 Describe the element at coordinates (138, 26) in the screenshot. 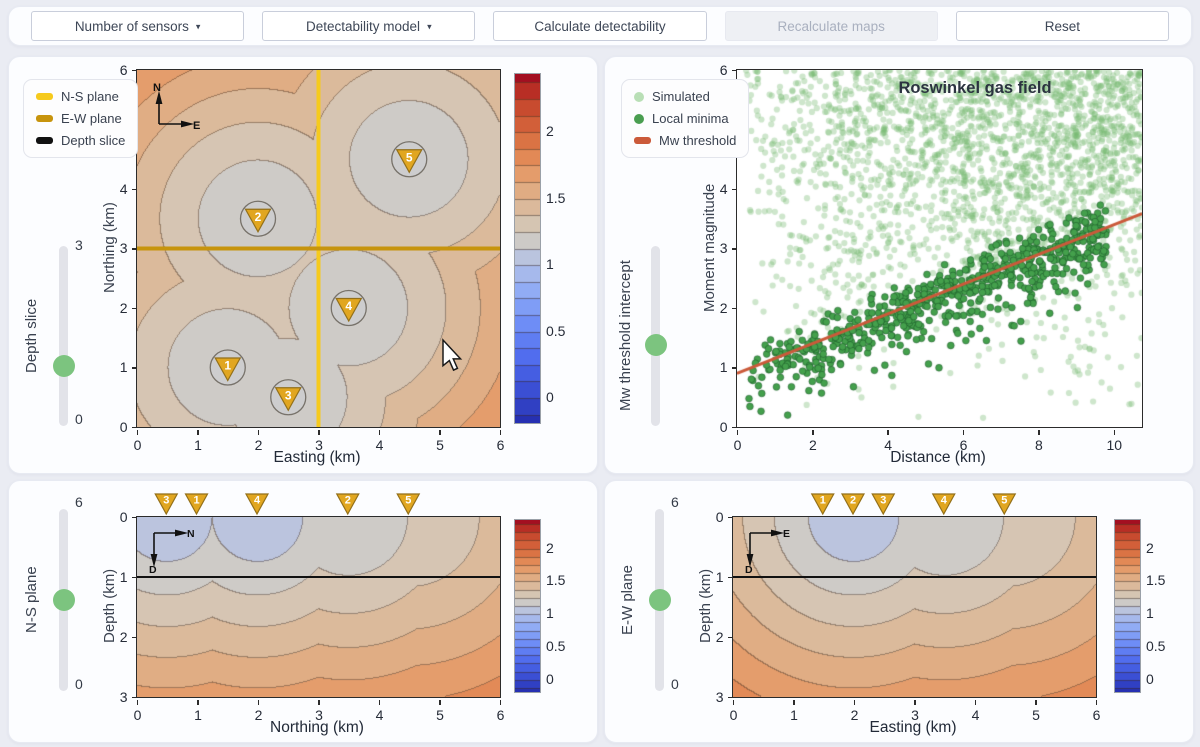

I see `number-of-sensors-button: Number of sensors ▾` at that location.